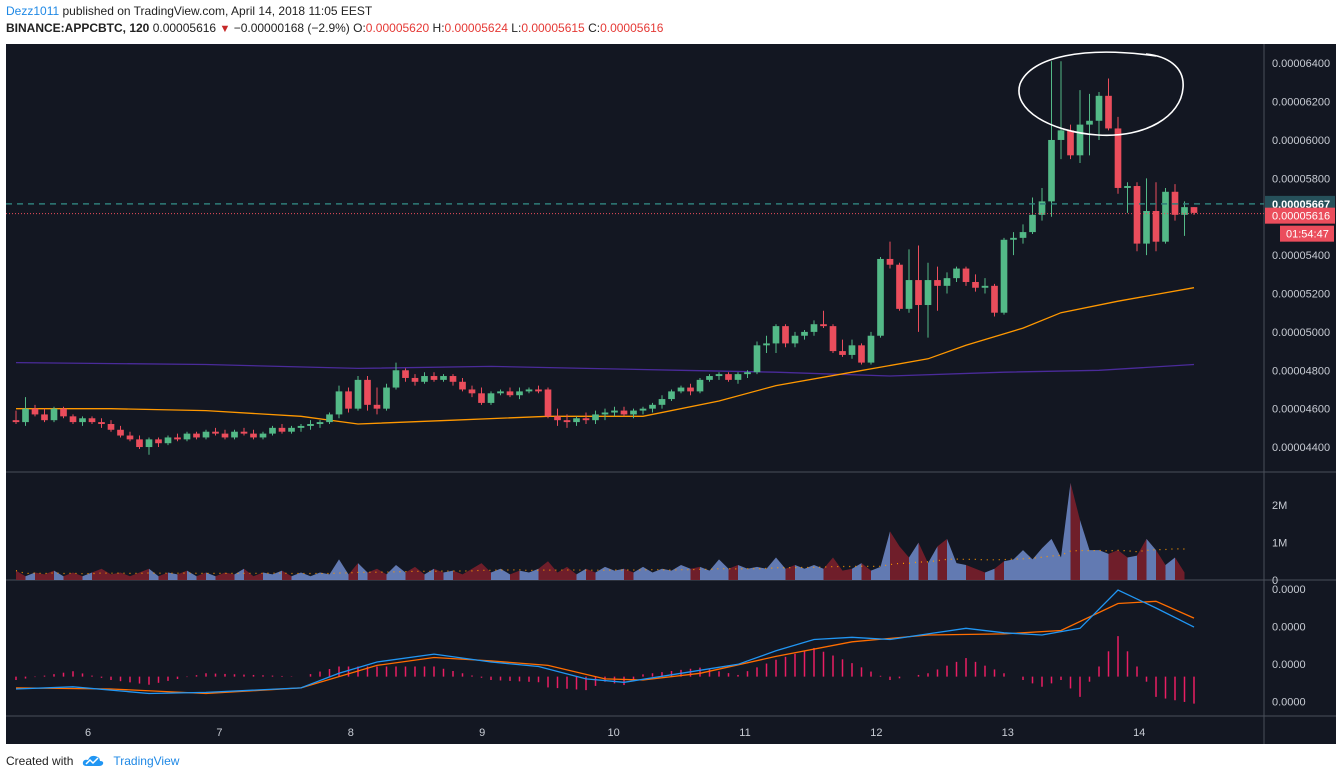  I want to click on low-label: L:, so click(516, 28).